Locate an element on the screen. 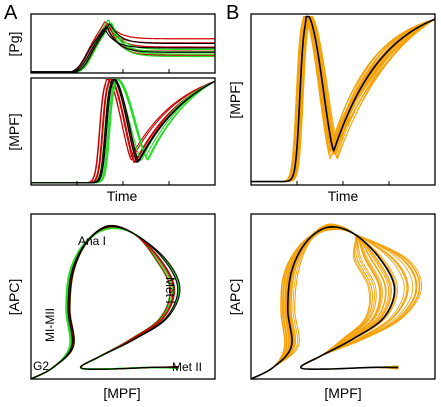 The image size is (441, 407). annotation-met-i: Met I is located at coordinates (170, 290).